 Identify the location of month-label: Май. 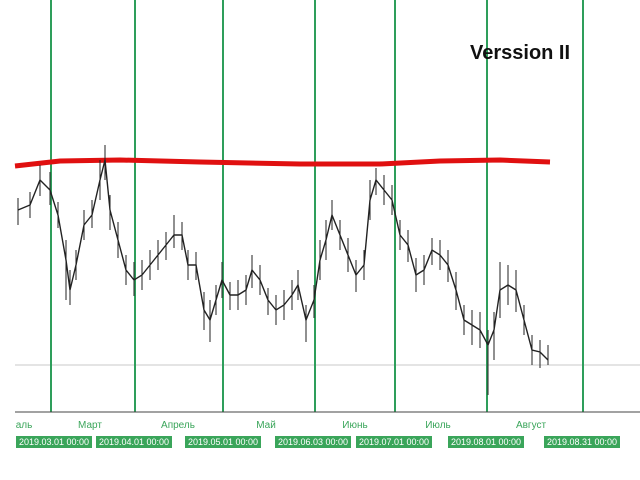
(266, 425).